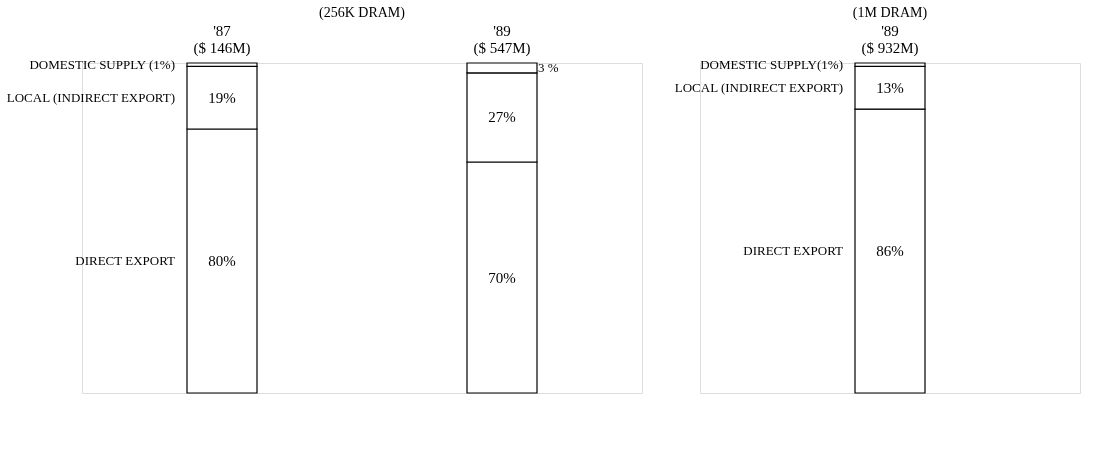 This screenshot has height=472, width=1117. I want to click on chart-title: (1M DRAM), so click(890, 13).